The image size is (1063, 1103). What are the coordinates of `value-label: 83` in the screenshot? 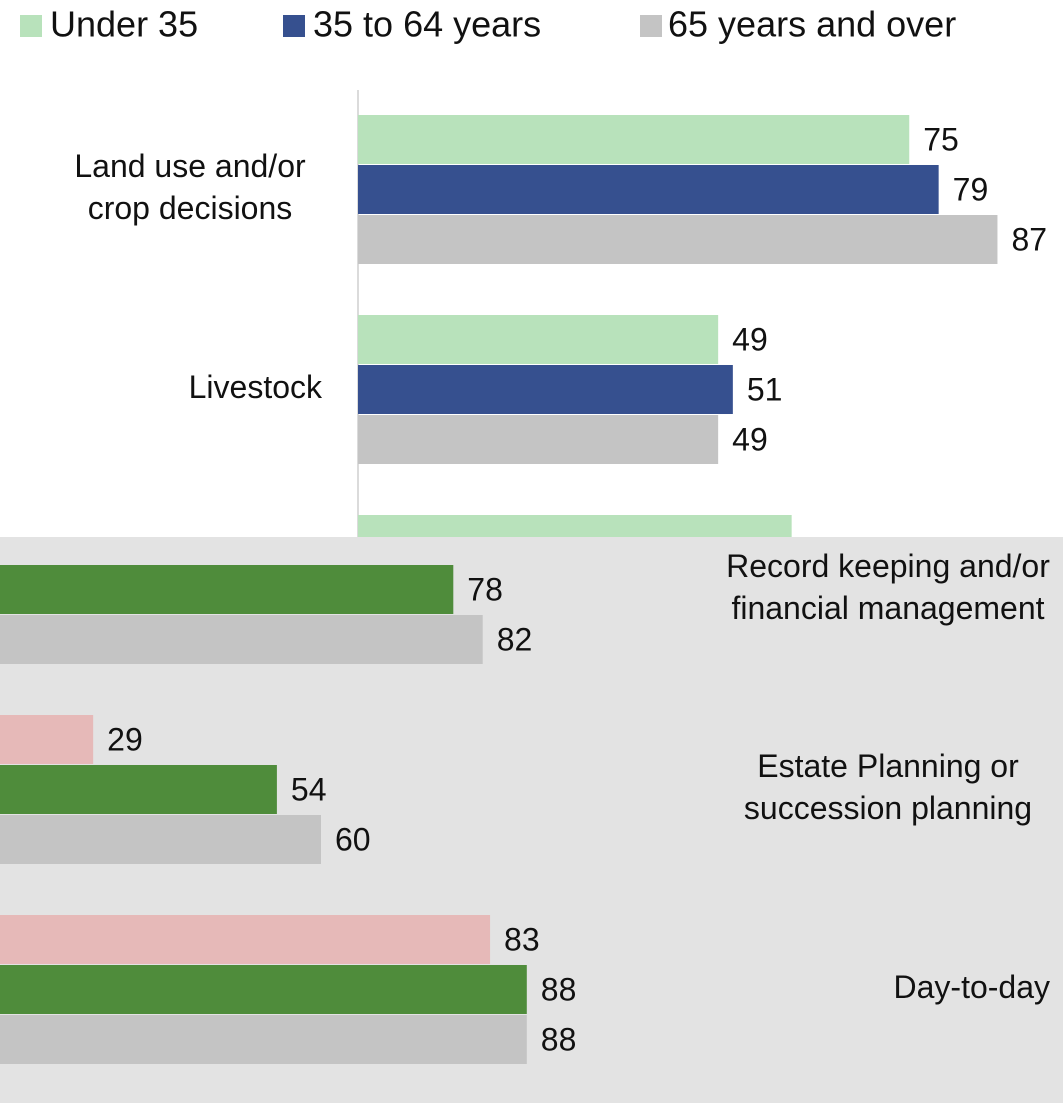 It's located at (522, 939).